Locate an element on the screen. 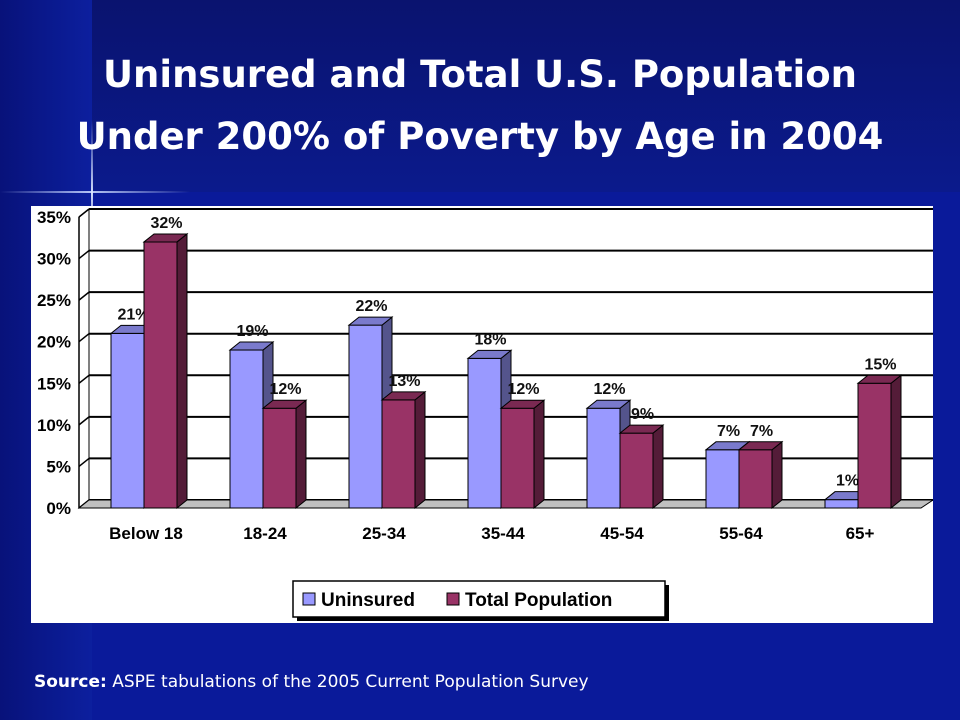  legend-box is located at coordinates (479, 599).